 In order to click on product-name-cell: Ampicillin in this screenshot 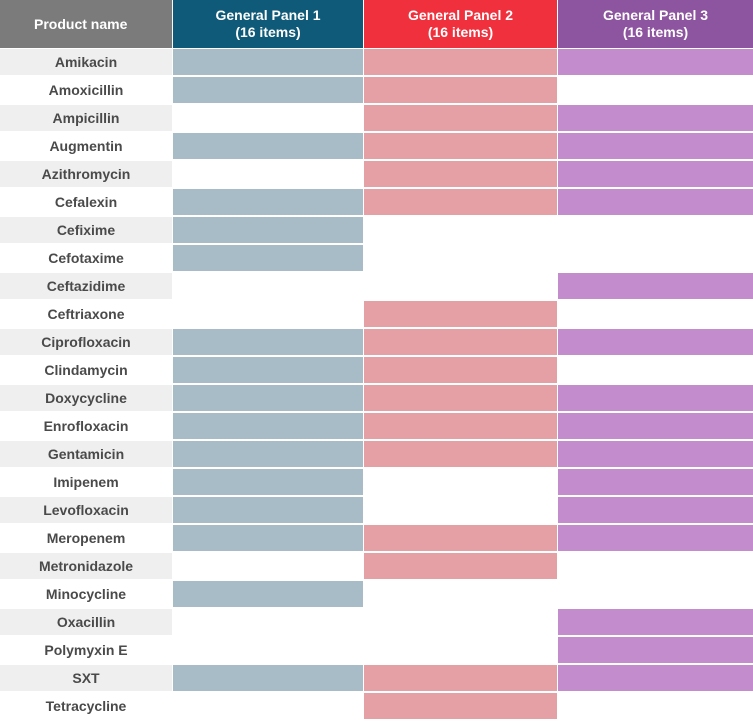, I will do `click(86, 119)`.